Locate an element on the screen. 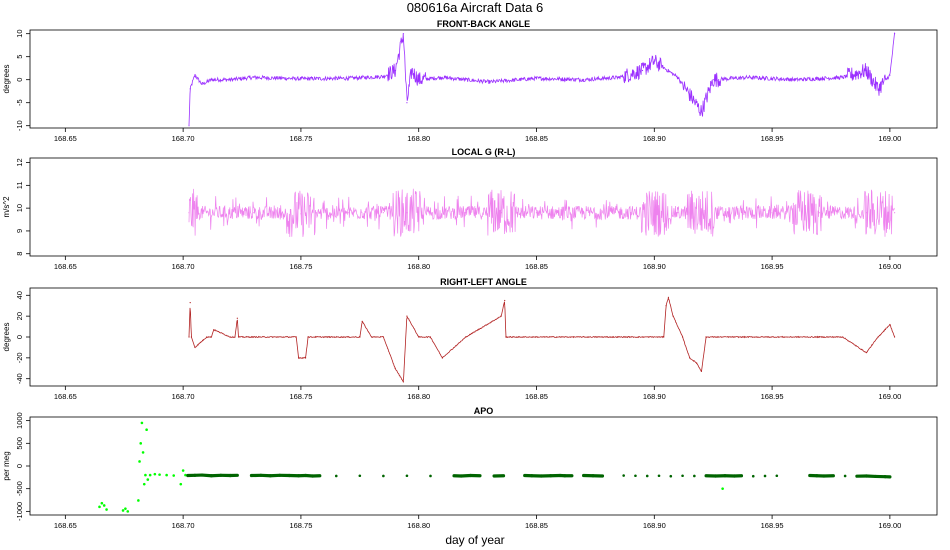 This screenshot has width=950, height=550. y-tick-label: 1000 is located at coordinates (19, 420).